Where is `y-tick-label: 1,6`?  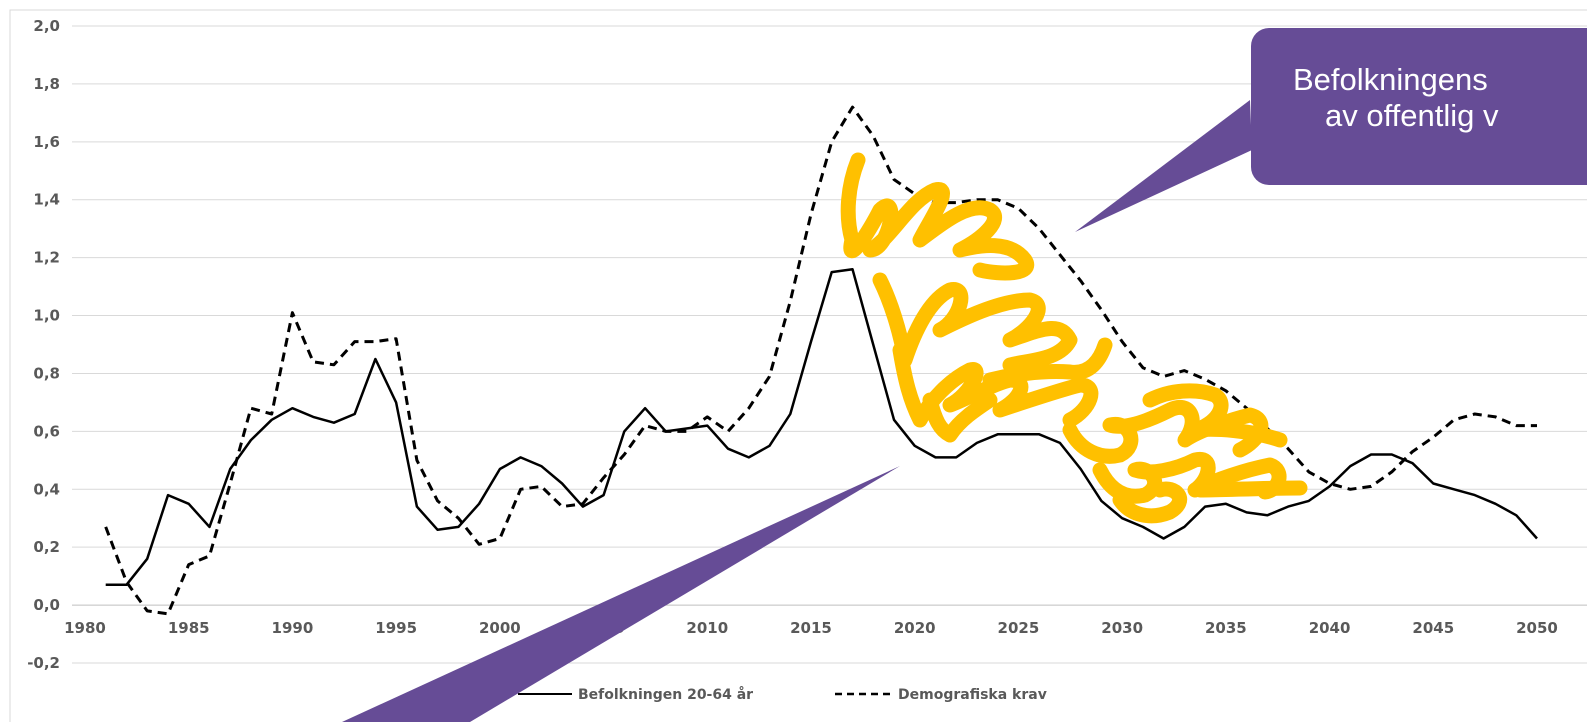
y-tick-label: 1,6 is located at coordinates (46, 142).